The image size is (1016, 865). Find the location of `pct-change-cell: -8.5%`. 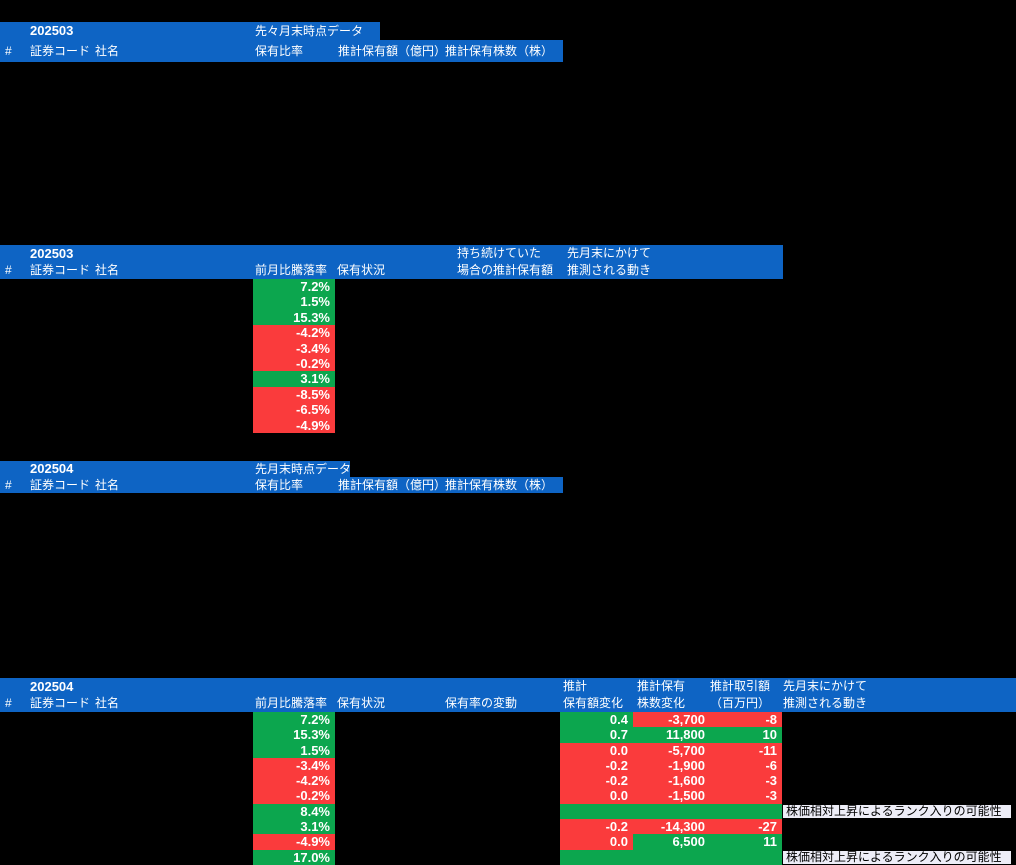

pct-change-cell: -8.5% is located at coordinates (294, 394).